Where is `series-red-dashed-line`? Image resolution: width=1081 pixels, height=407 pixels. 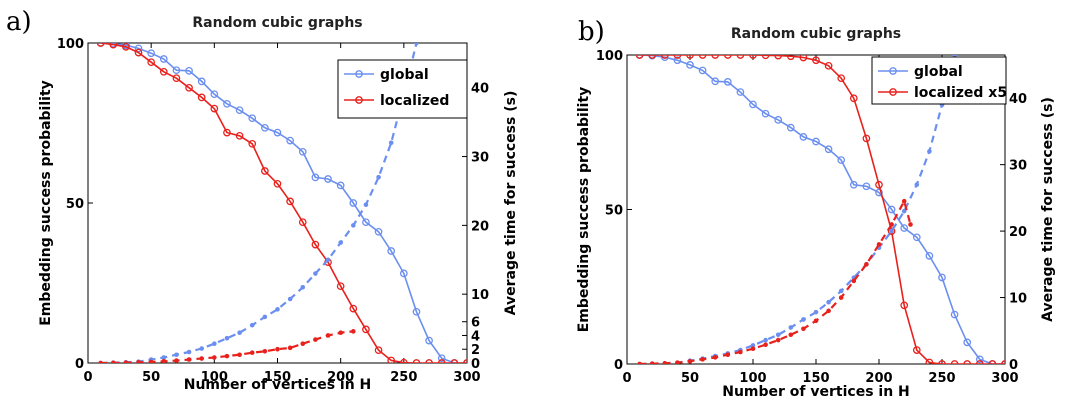
series-red-dashed-line is located at coordinates (775, 281).